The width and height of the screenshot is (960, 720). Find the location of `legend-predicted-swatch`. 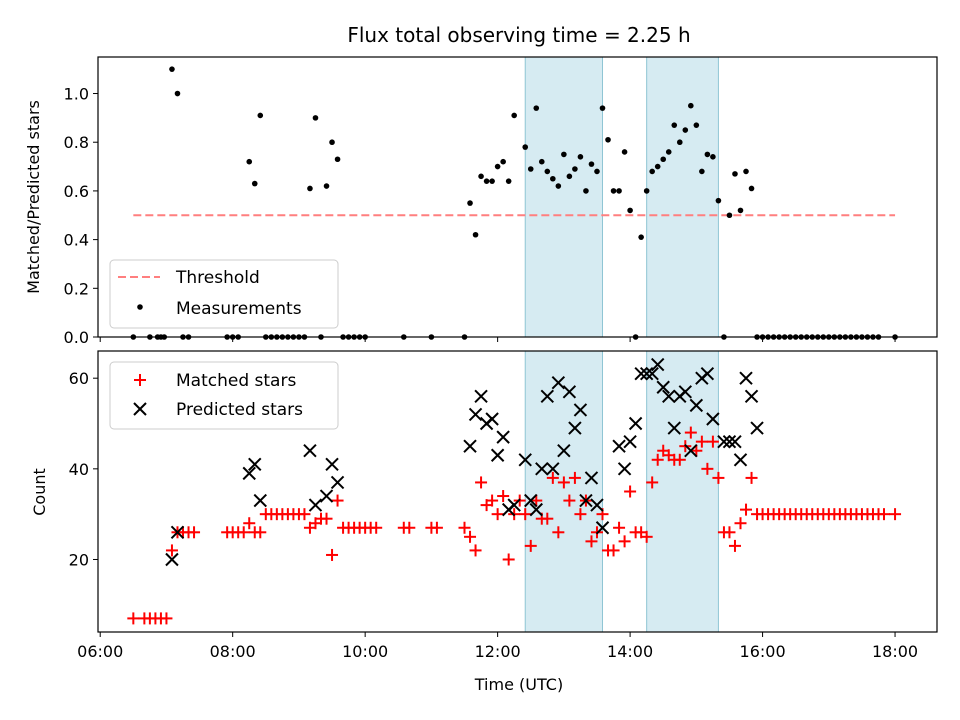

legend-predicted-swatch is located at coordinates (140, 409).